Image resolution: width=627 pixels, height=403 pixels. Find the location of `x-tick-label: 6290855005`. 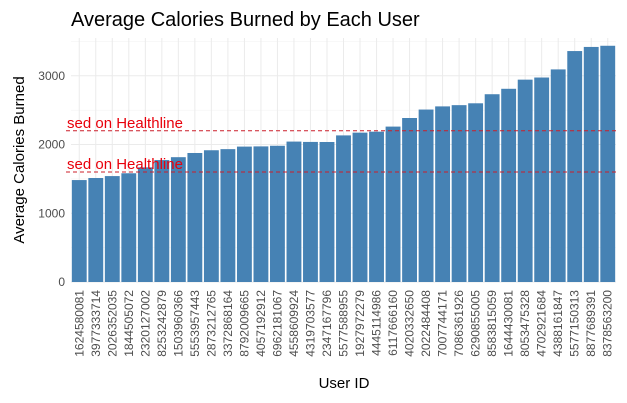

x-tick-label: 6290855005 is located at coordinates (476, 323).